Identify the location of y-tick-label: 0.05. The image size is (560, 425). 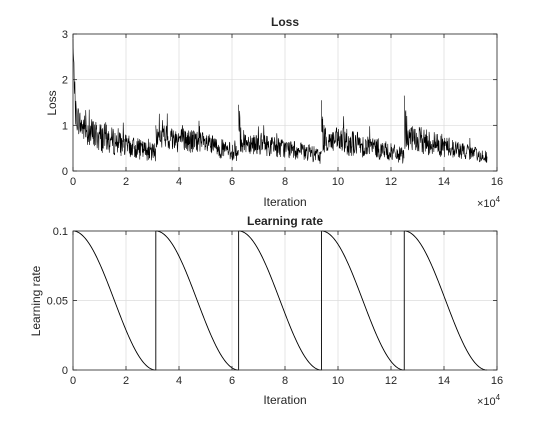
(57, 302).